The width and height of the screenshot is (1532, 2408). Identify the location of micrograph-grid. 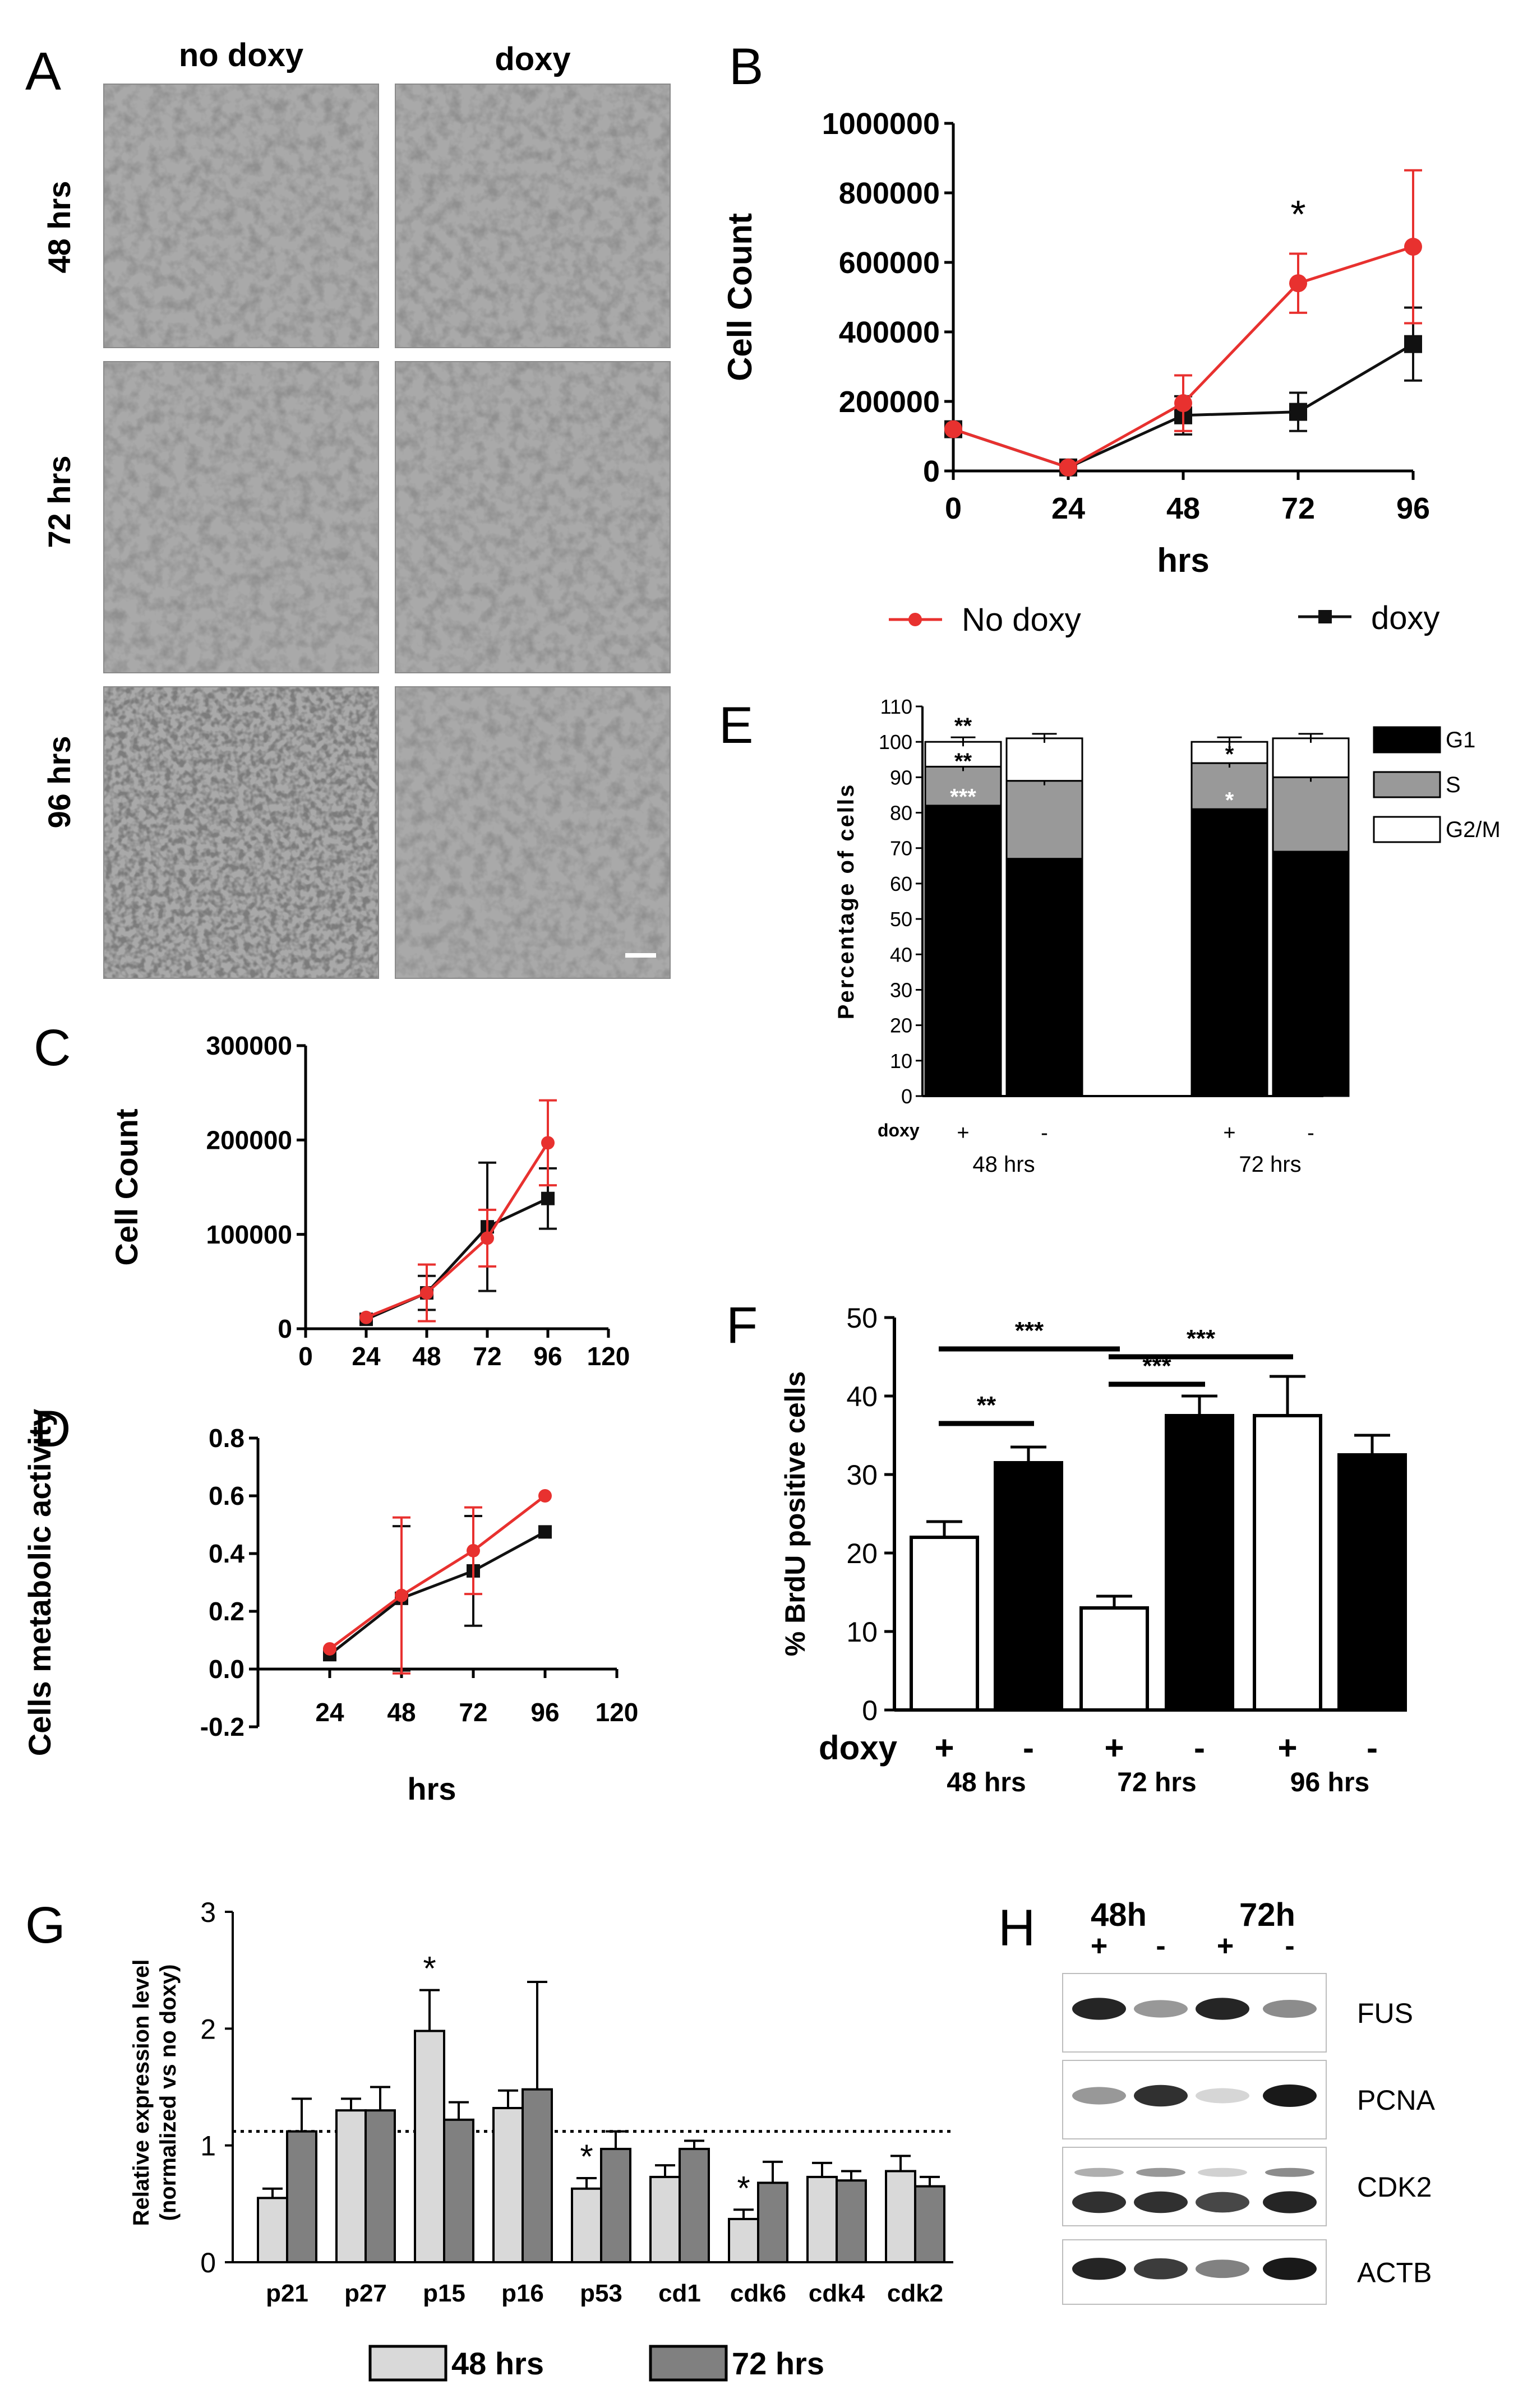
(387, 531).